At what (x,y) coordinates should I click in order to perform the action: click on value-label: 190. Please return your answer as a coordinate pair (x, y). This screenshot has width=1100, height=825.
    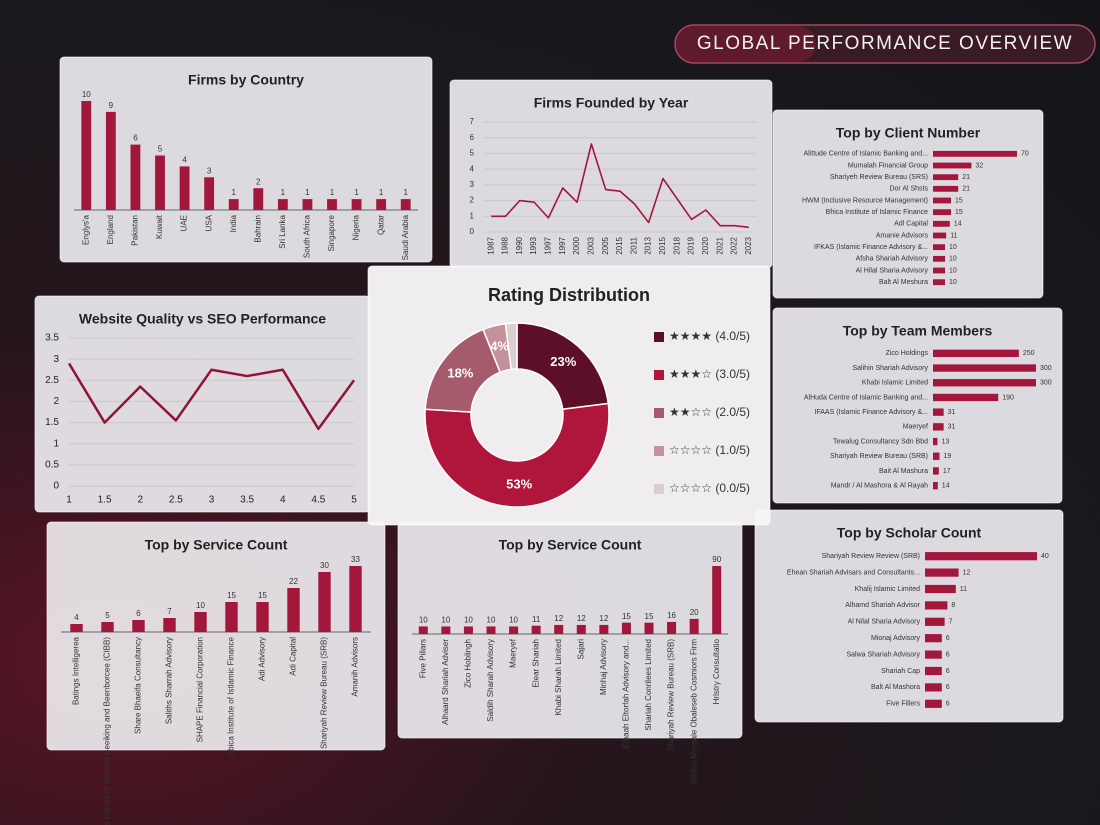
    Looking at the image, I should click on (1008, 397).